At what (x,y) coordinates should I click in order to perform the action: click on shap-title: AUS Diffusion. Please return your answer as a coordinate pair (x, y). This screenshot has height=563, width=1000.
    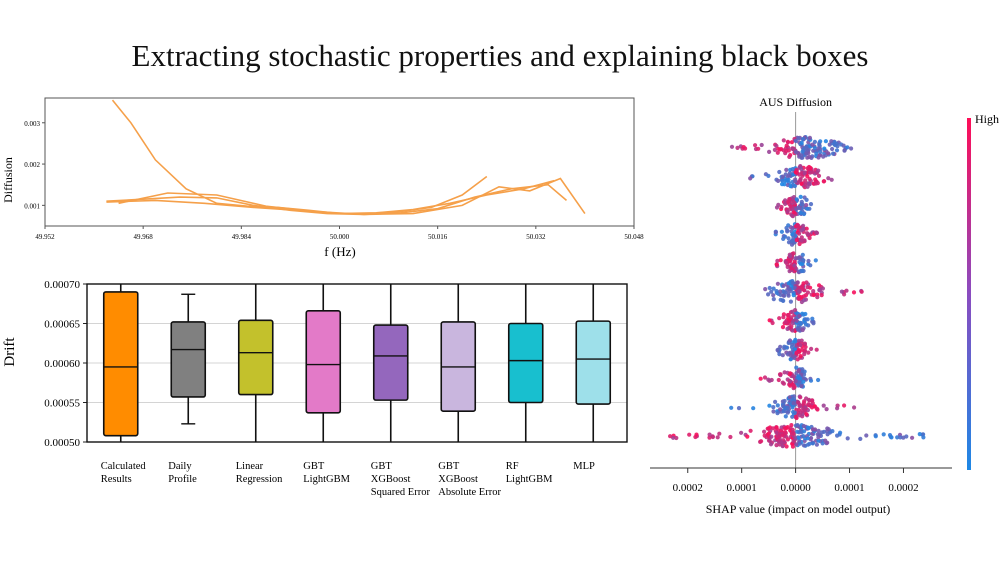
    Looking at the image, I should click on (795, 102).